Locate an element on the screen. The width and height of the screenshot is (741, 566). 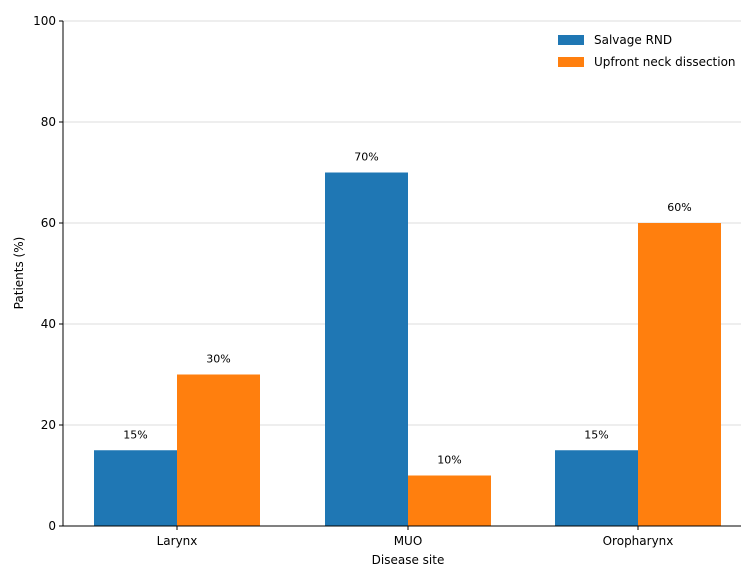
y-tick-label-80: 80 is located at coordinates (48, 122).